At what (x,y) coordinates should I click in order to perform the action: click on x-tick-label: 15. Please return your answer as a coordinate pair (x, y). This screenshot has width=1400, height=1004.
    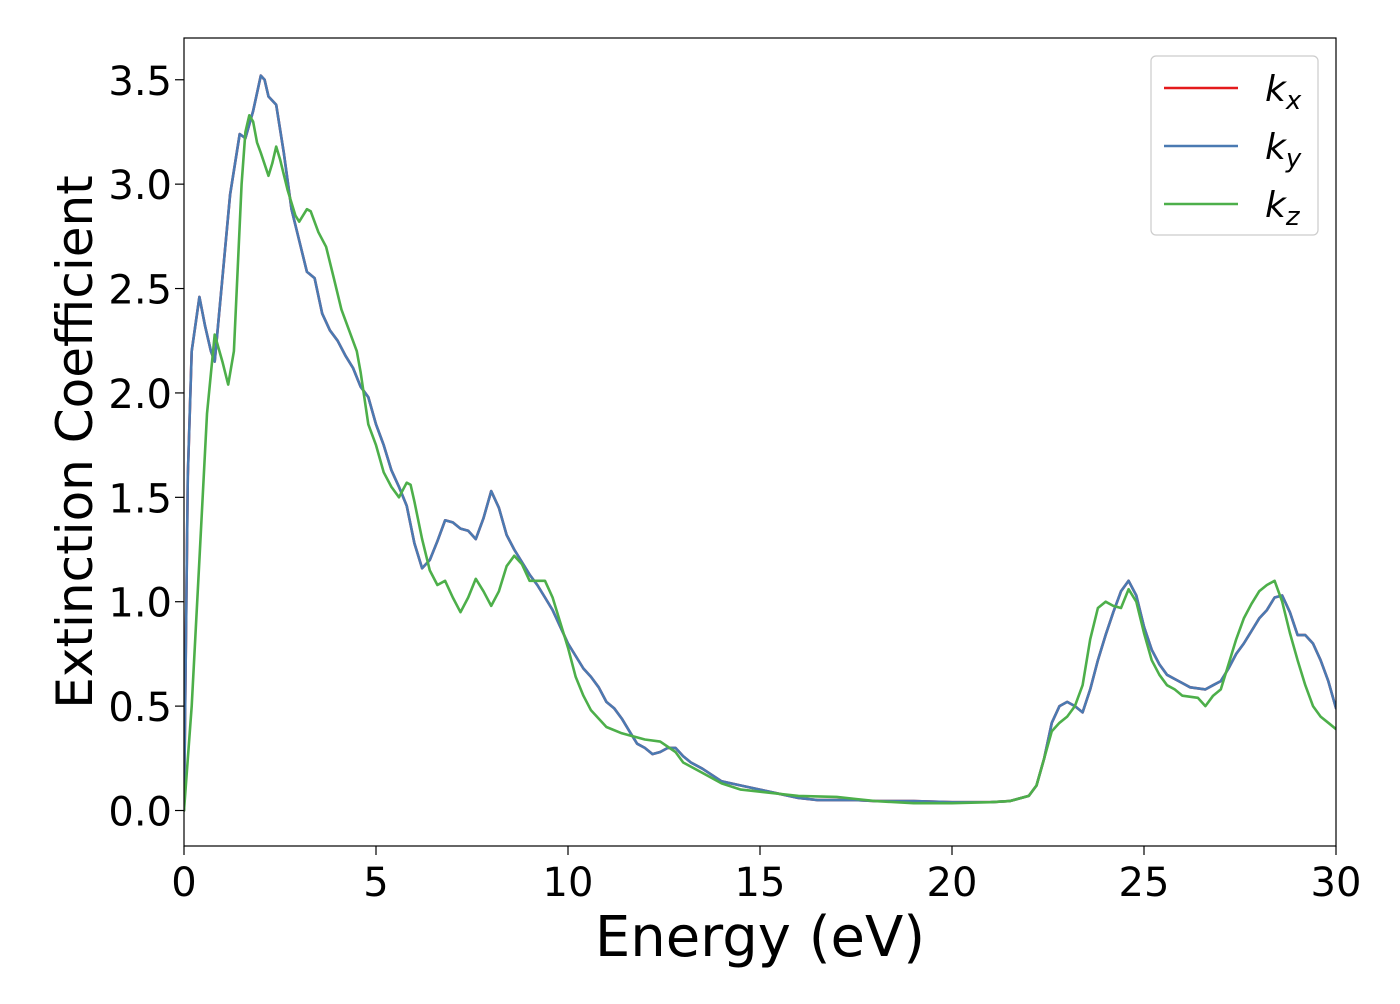
    Looking at the image, I should click on (760, 883).